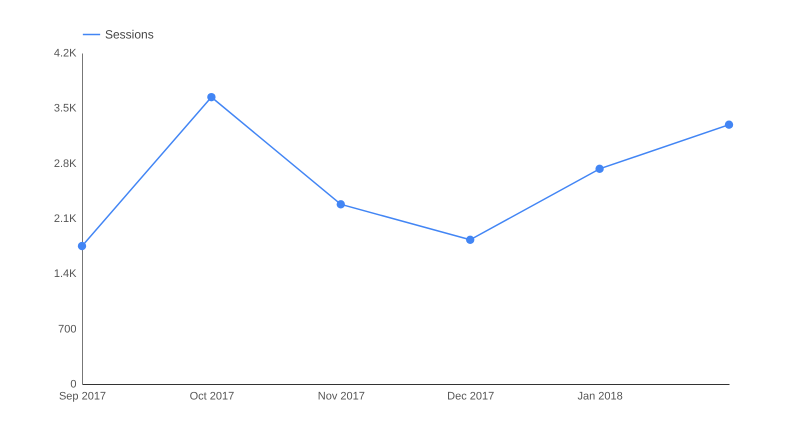 The width and height of the screenshot is (800, 447). Describe the element at coordinates (129, 35) in the screenshot. I see `legend-label: Sessions` at that location.